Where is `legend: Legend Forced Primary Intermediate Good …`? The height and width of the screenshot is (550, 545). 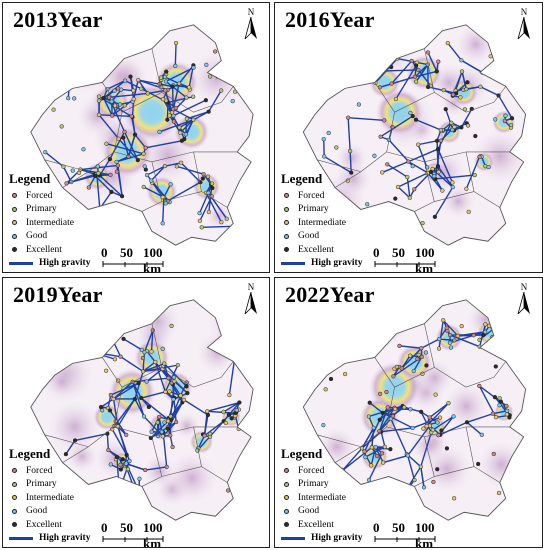
legend: Legend Forced Primary Intermediate Good … is located at coordinates (321, 220).